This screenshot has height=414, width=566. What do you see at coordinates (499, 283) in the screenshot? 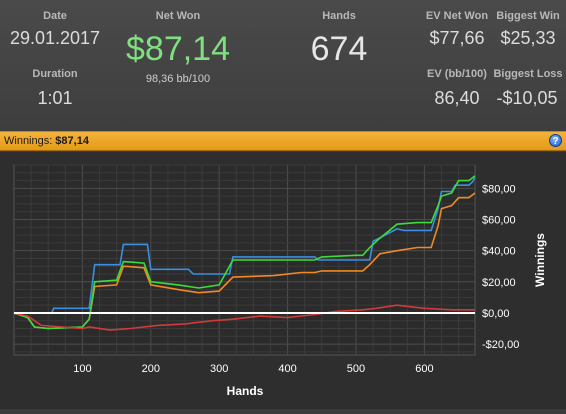
I see `y-tick-label: $20,00` at bounding box center [499, 283].